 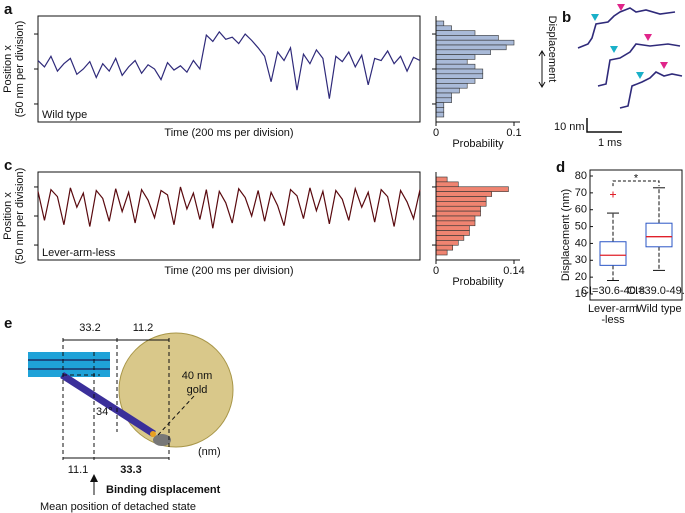 I want to click on annotation: Wild type, so click(x=64, y=115).